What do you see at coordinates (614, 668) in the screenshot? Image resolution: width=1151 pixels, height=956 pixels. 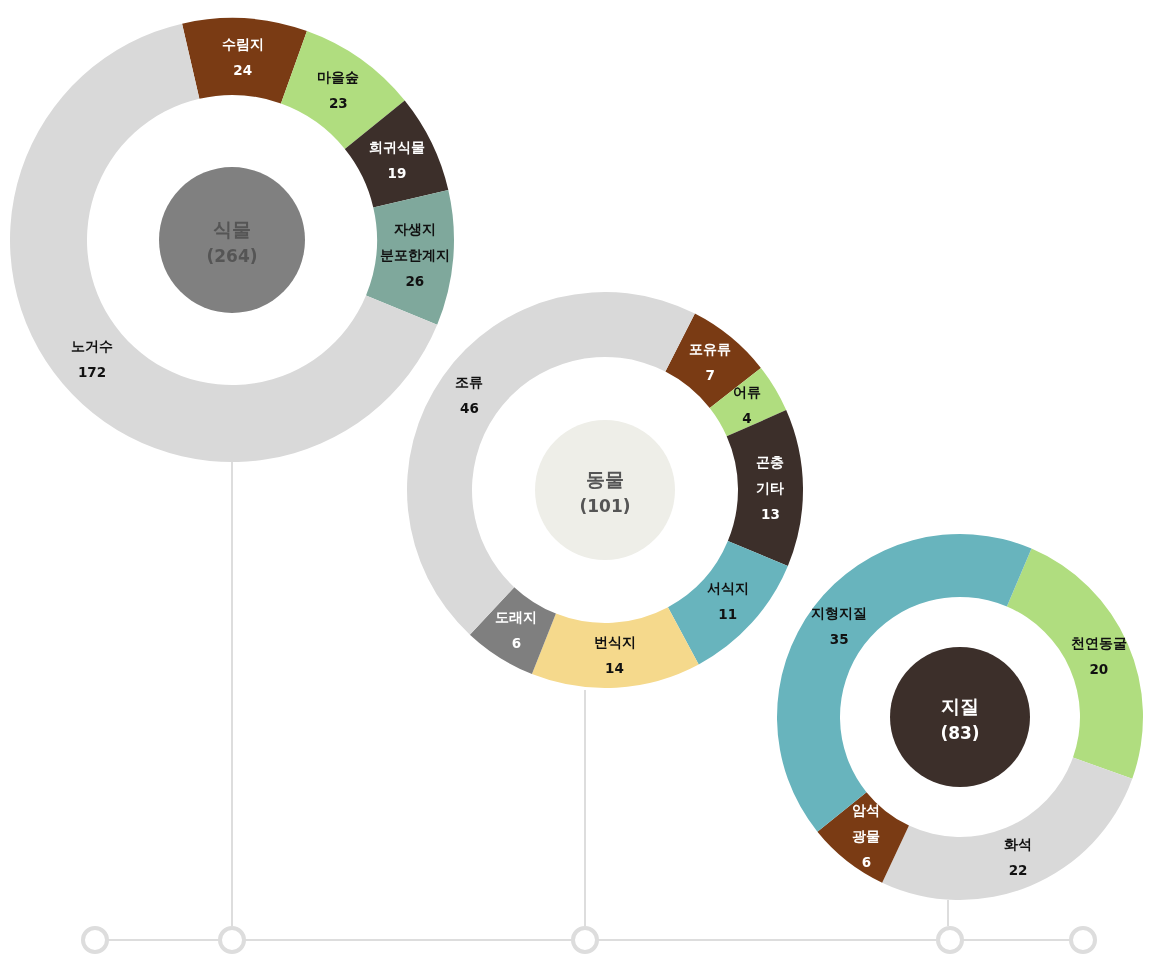 I see `data-label: 14` at bounding box center [614, 668].